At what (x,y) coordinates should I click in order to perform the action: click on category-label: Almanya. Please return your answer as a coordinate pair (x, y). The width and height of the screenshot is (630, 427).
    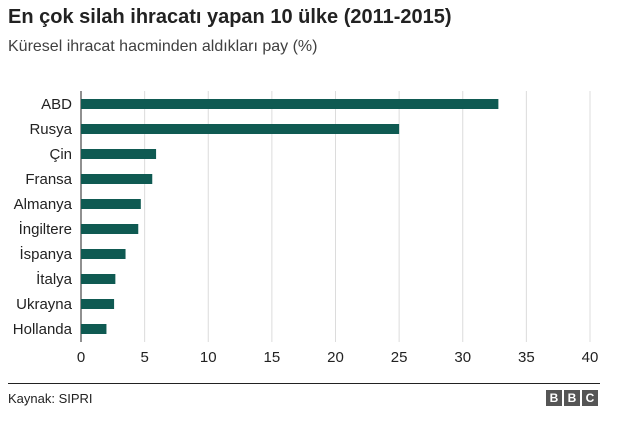
    Looking at the image, I should click on (43, 204).